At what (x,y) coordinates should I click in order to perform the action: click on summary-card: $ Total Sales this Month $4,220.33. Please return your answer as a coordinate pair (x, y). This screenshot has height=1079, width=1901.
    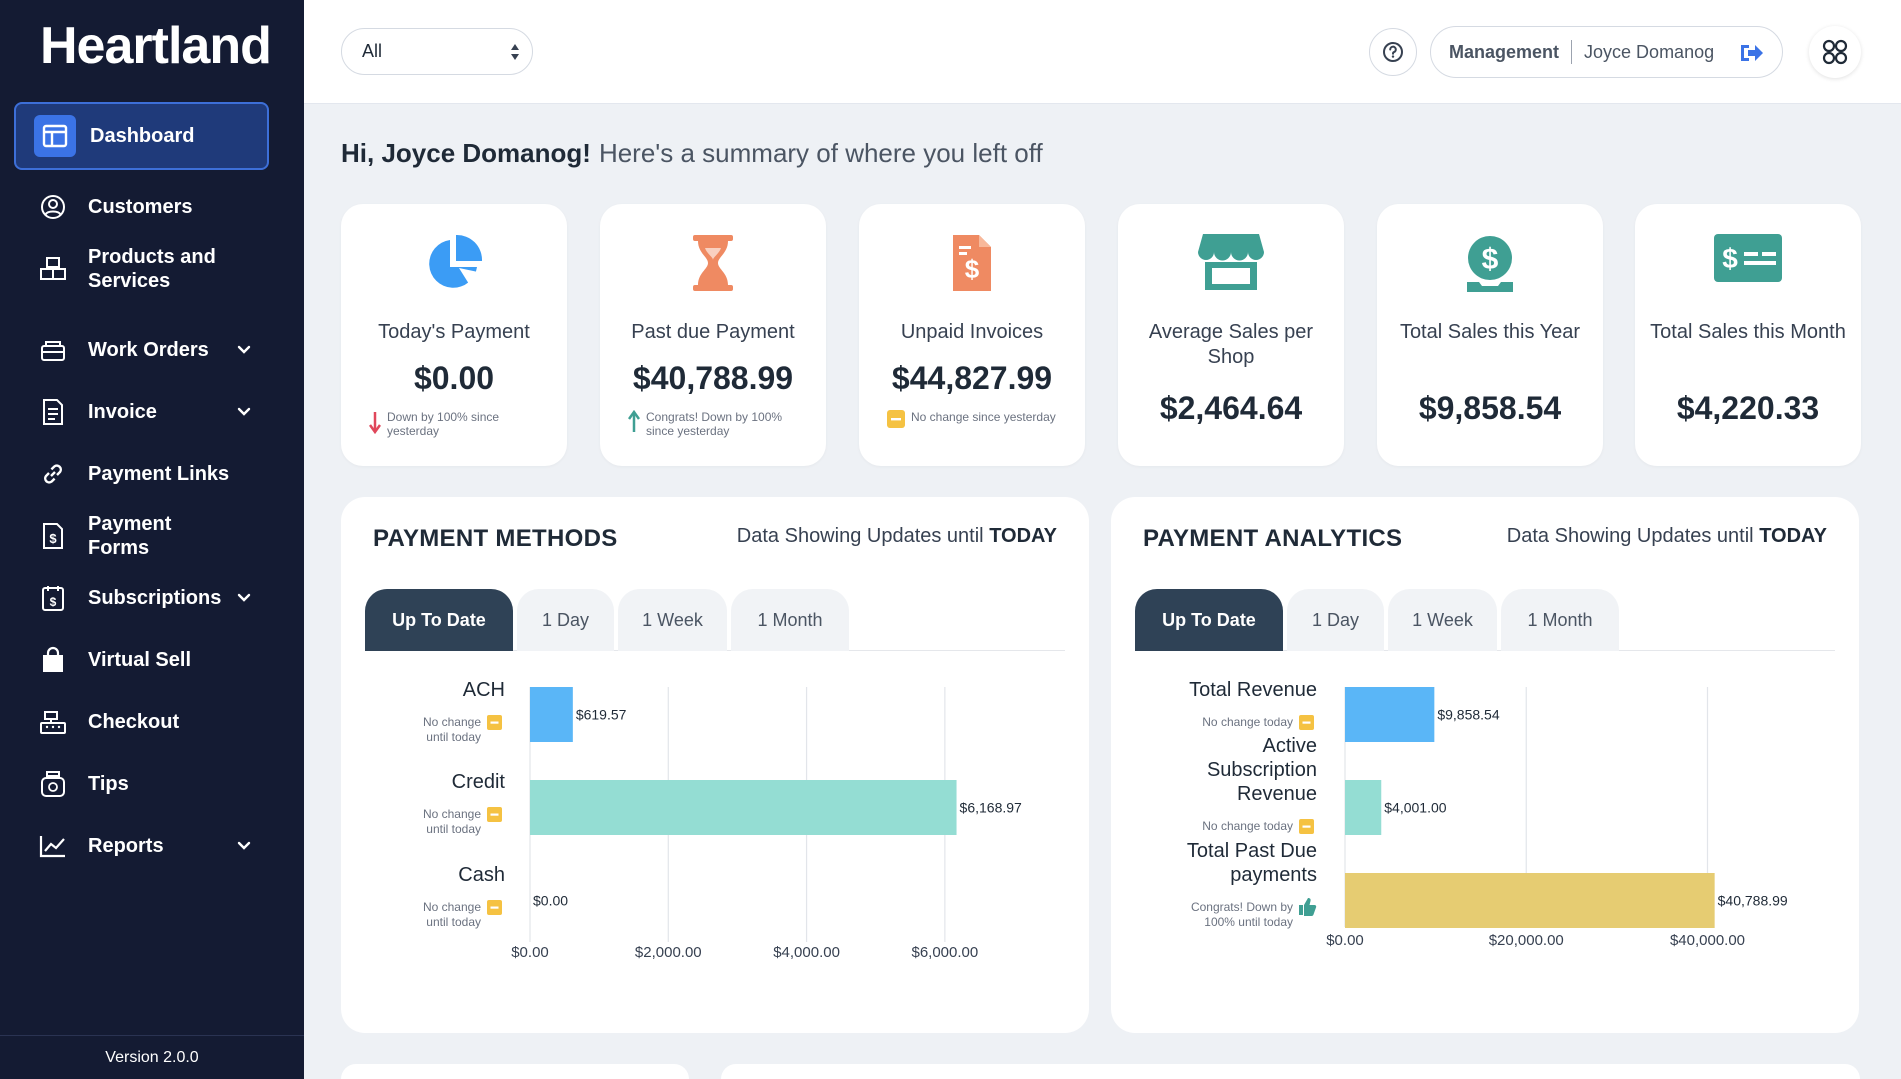
    Looking at the image, I should click on (1748, 335).